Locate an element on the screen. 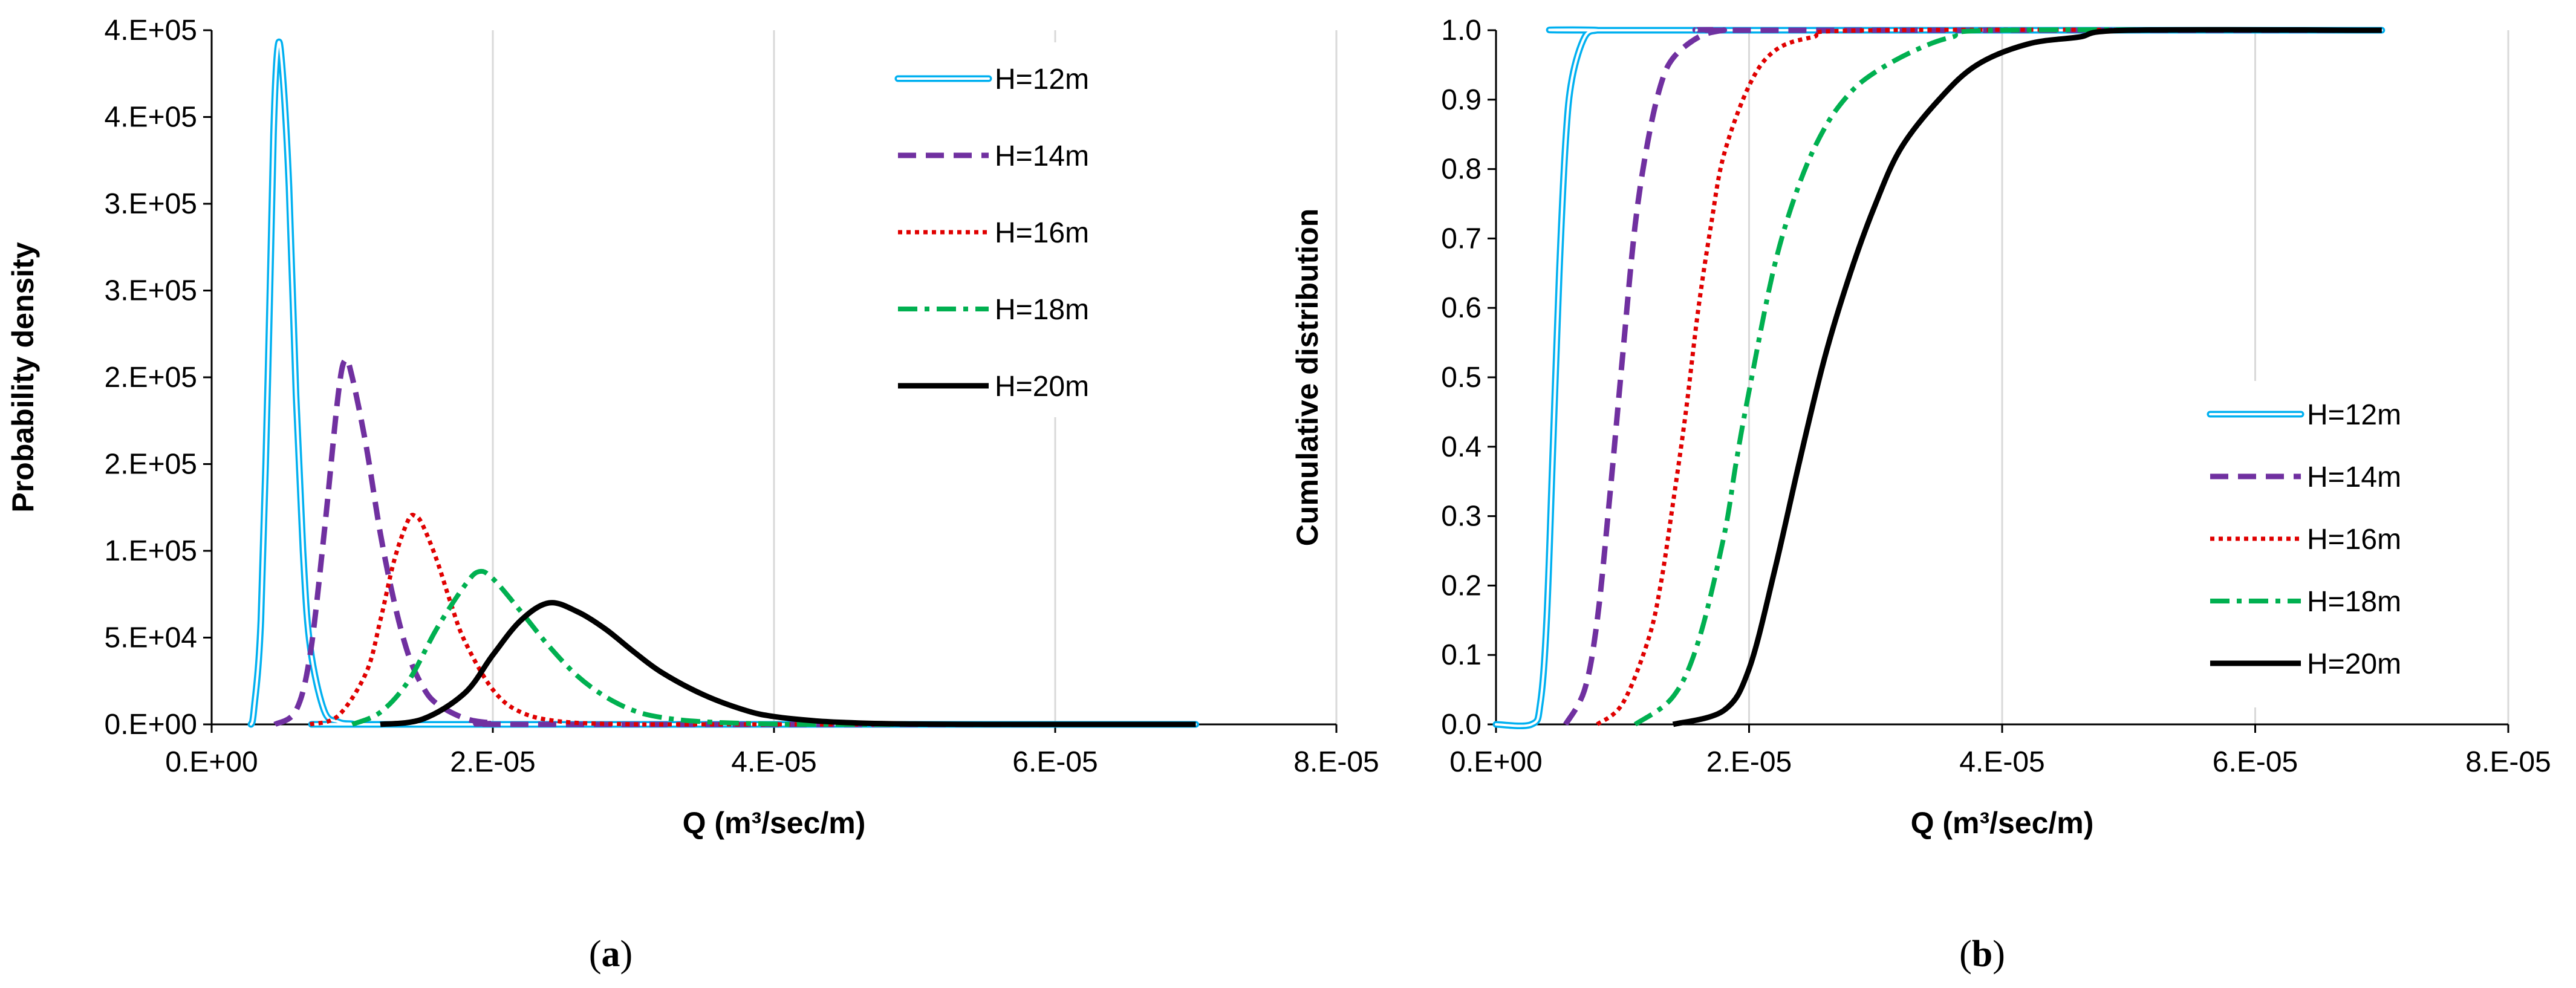 This screenshot has height=988, width=2576. y-tick-label: 0.9 is located at coordinates (1462, 100).